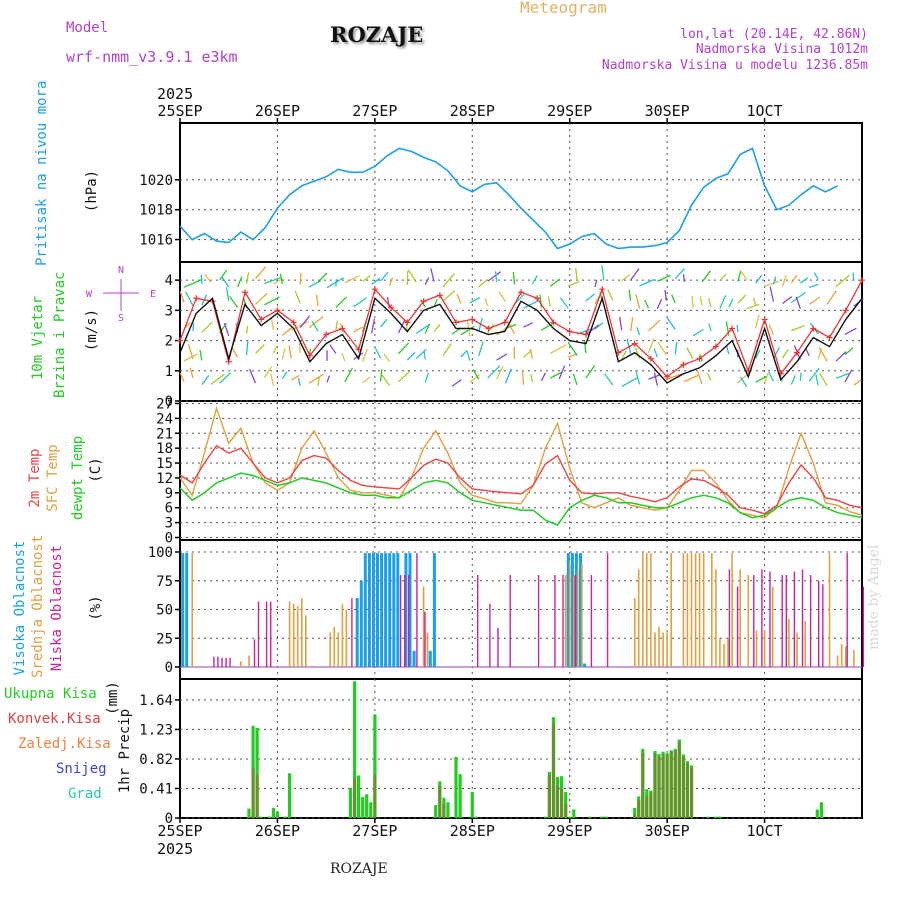  Describe the element at coordinates (175, 94) in the screenshot. I see `top-year-label: 2025` at that location.